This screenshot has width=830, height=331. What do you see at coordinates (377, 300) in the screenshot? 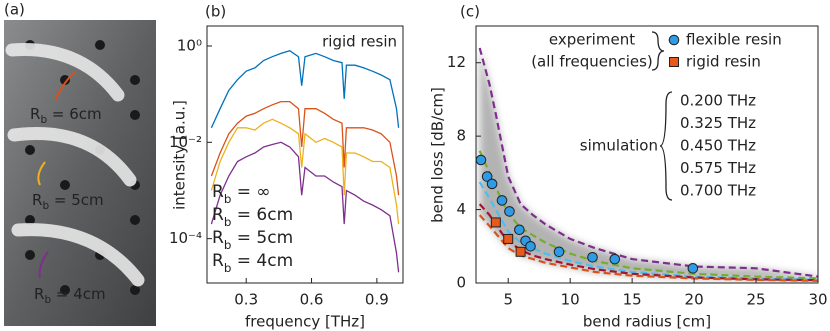
I see `x-tick-label: 0.9` at bounding box center [377, 300].